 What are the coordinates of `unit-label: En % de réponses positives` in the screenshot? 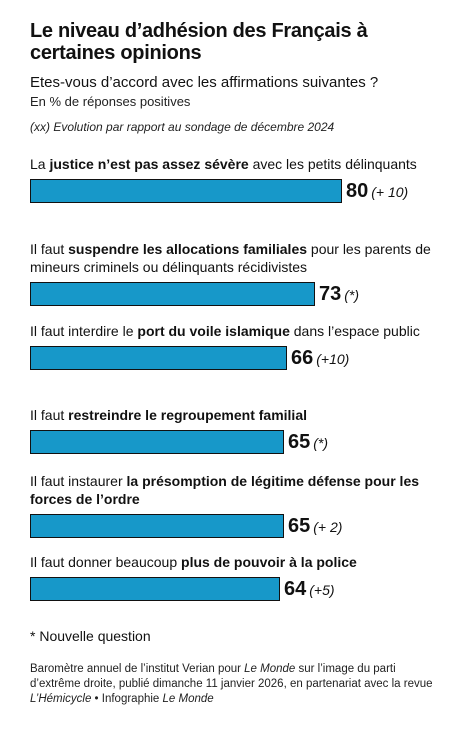 It's located at (110, 101).